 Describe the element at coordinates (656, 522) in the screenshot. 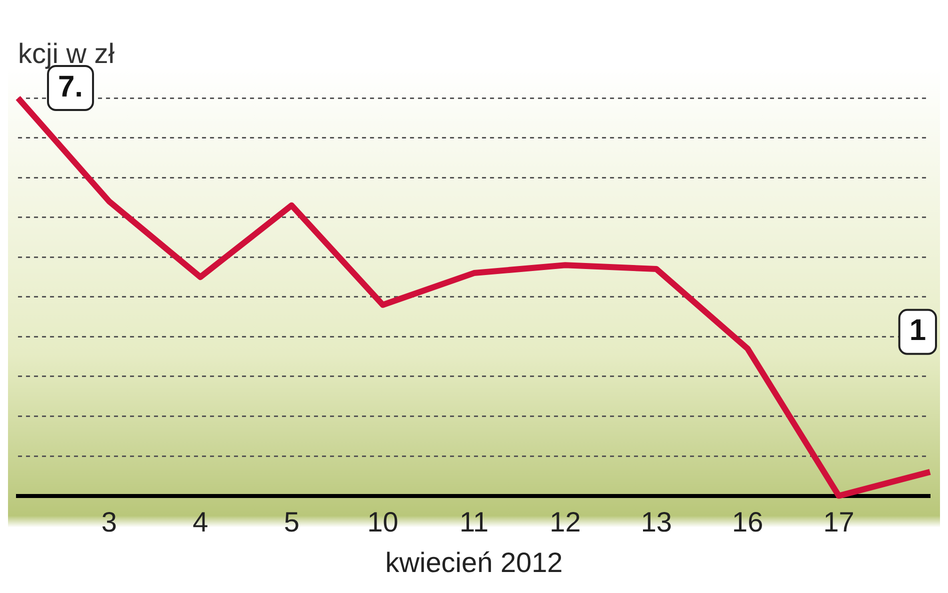

I see `x-tick-label: 13` at that location.